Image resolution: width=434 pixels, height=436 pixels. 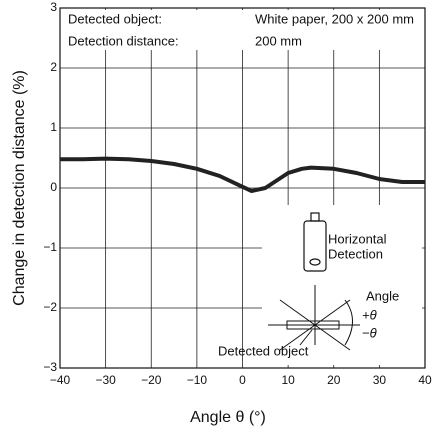 What do you see at coordinates (50, 307) in the screenshot?
I see `y-tick-label: −2` at bounding box center [50, 307].